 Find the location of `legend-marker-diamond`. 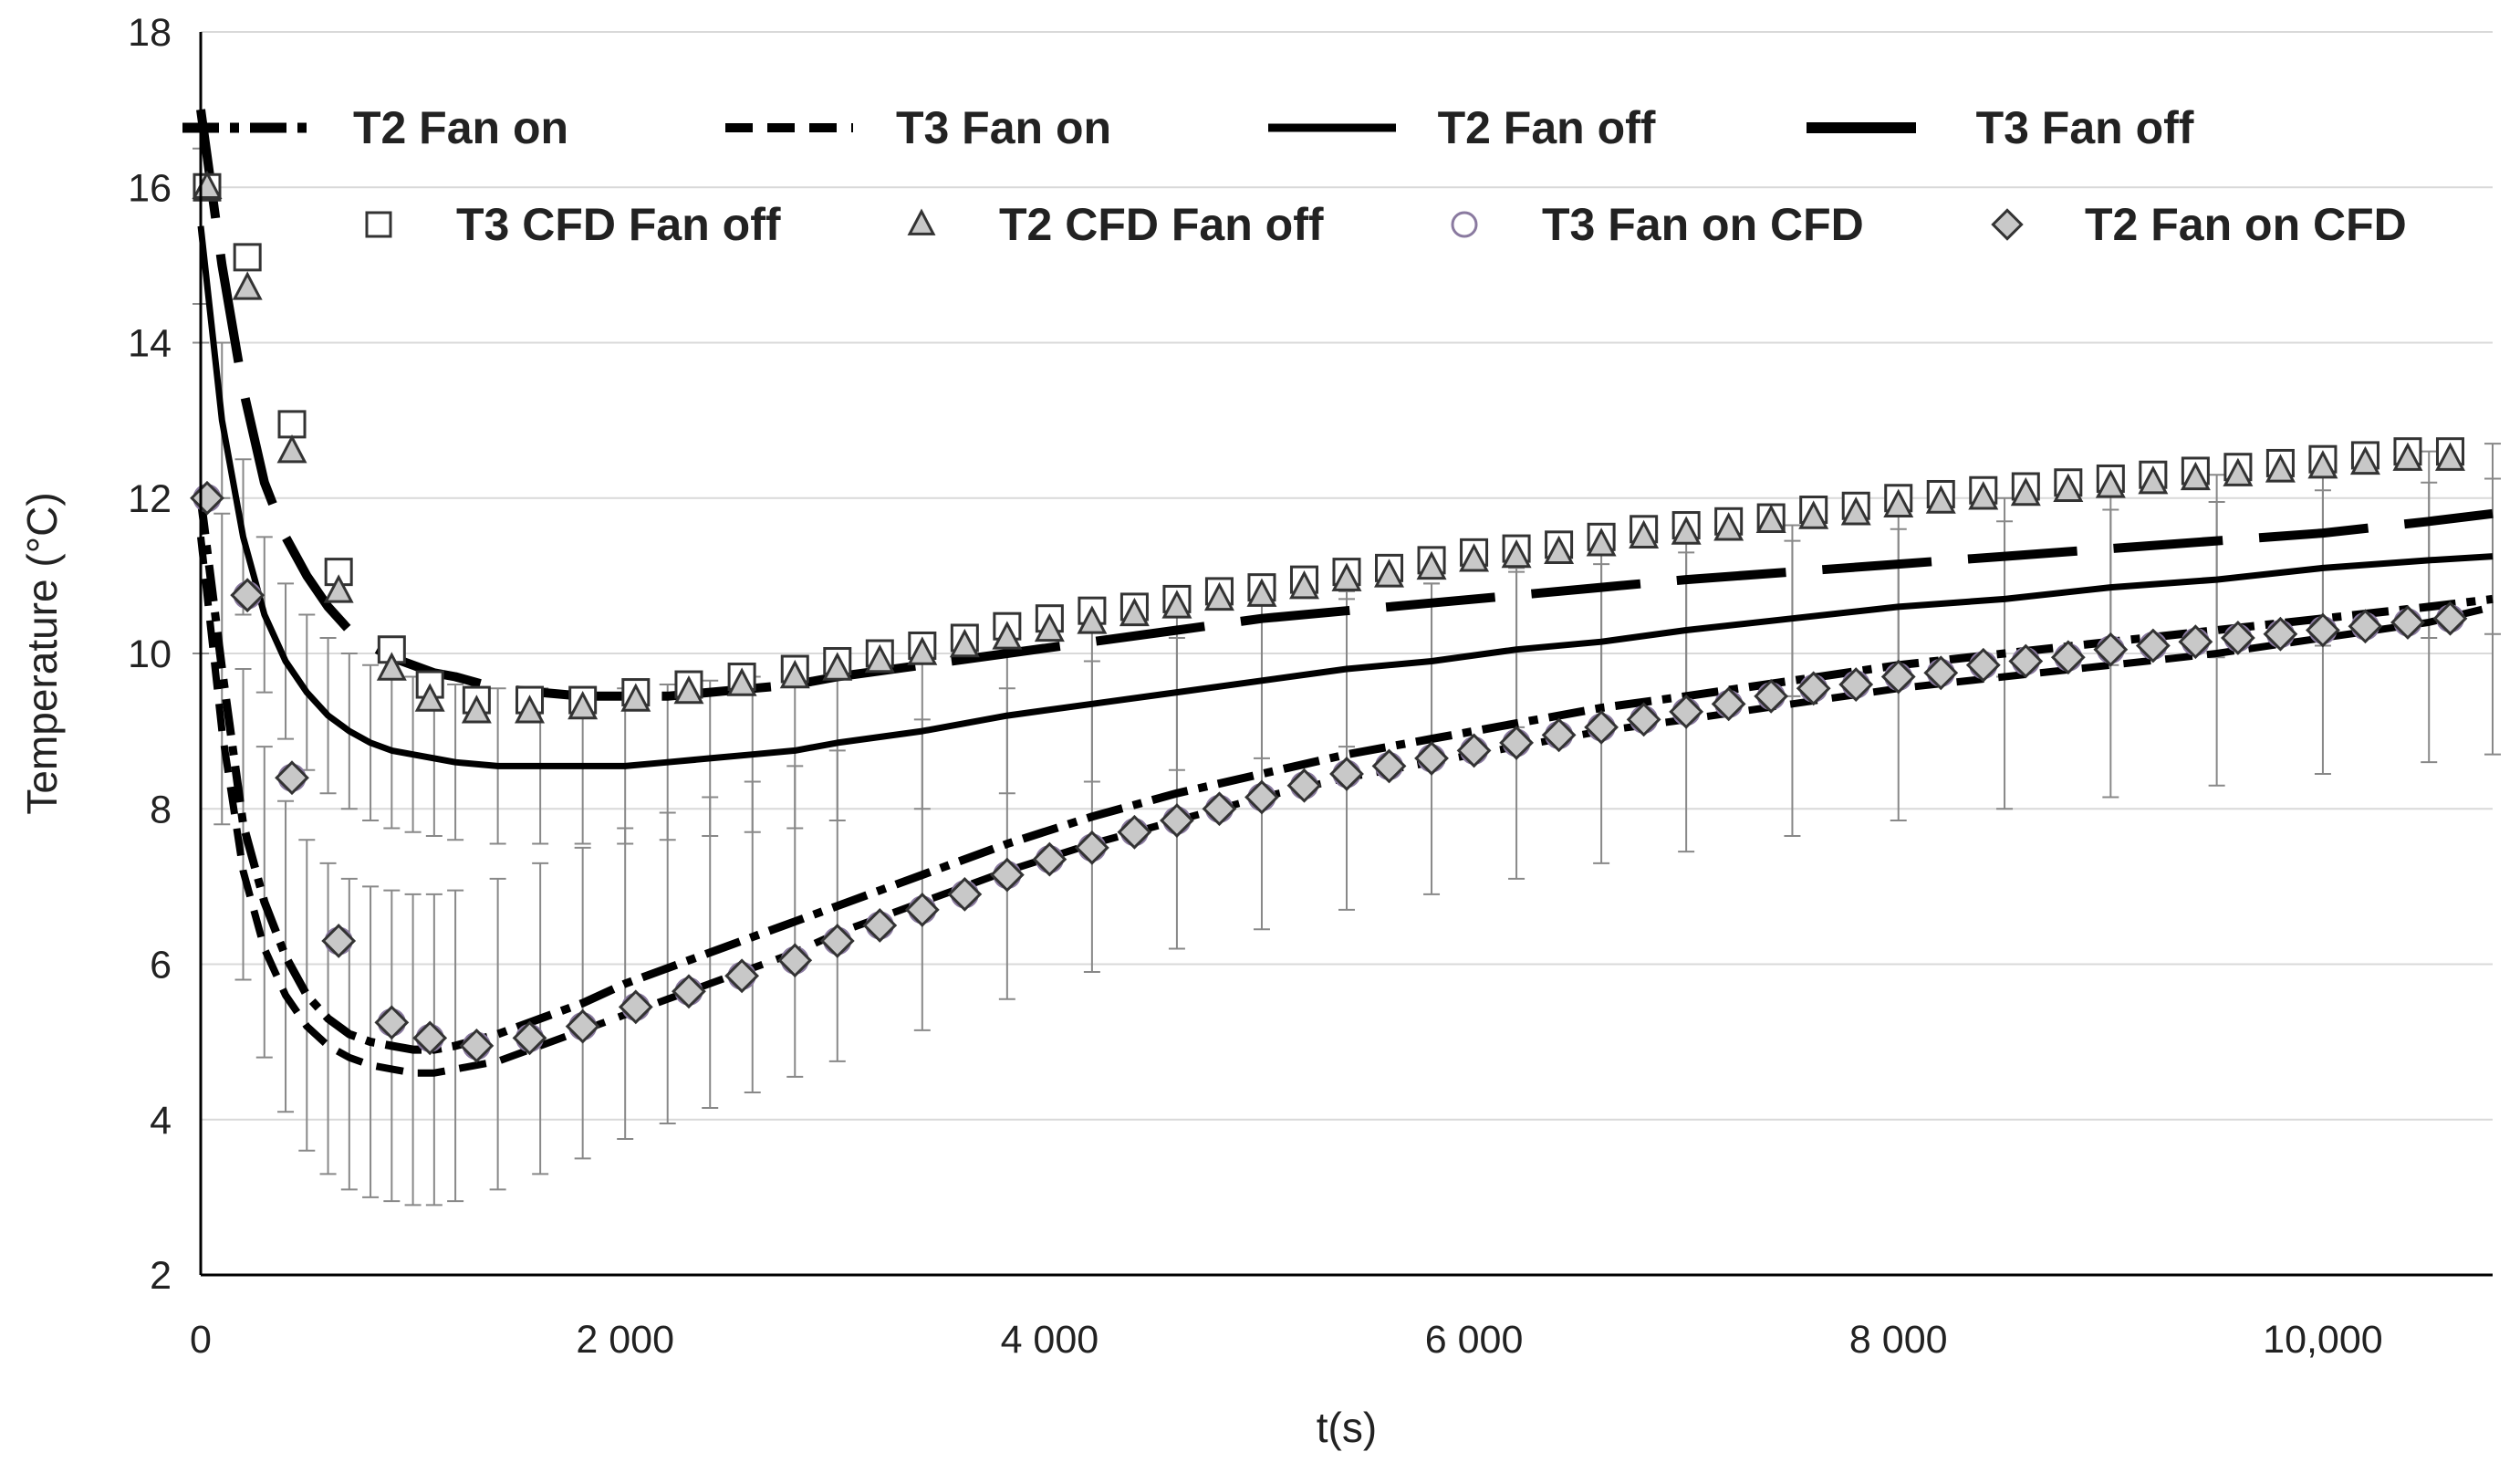

legend-marker-diamond is located at coordinates (2008, 225).